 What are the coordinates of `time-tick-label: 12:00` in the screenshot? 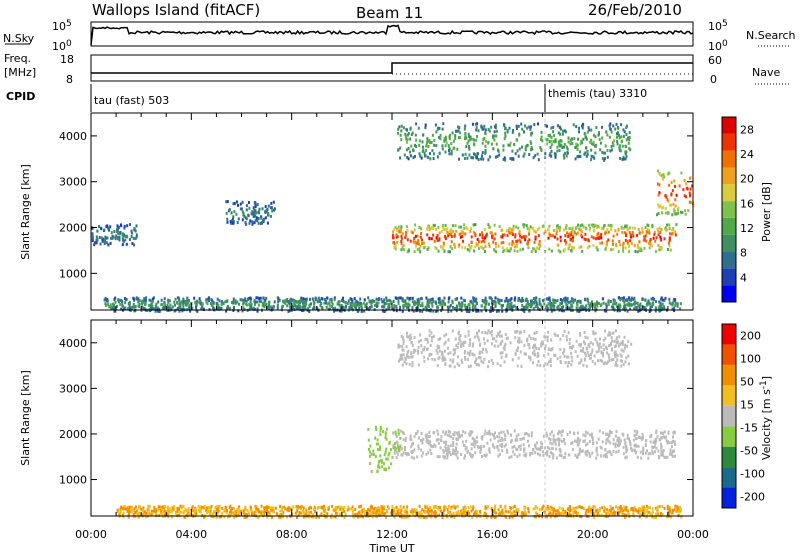 It's located at (392, 534).